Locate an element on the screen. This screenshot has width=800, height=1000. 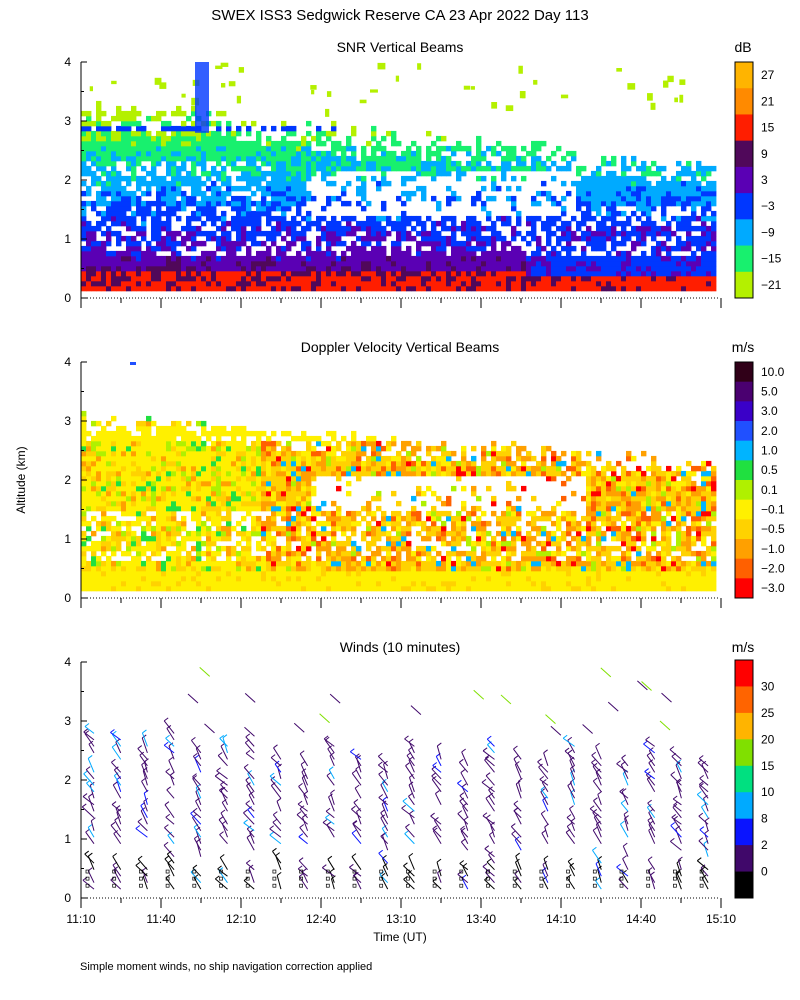
colorbar-label: 3 is located at coordinates (764, 180).